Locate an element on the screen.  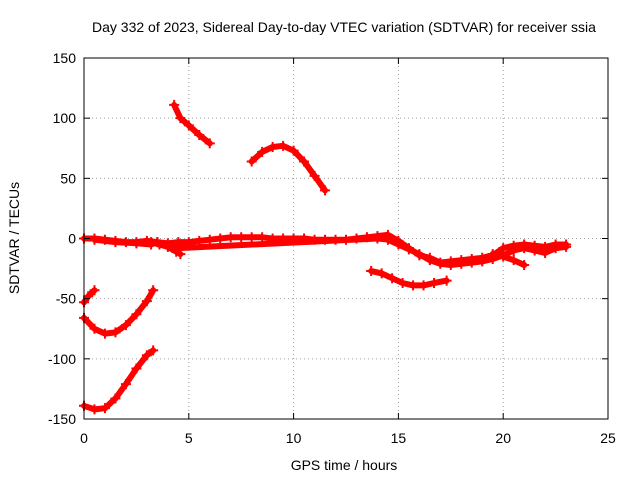
y-tick-label: -100 is located at coordinates (62, 359).